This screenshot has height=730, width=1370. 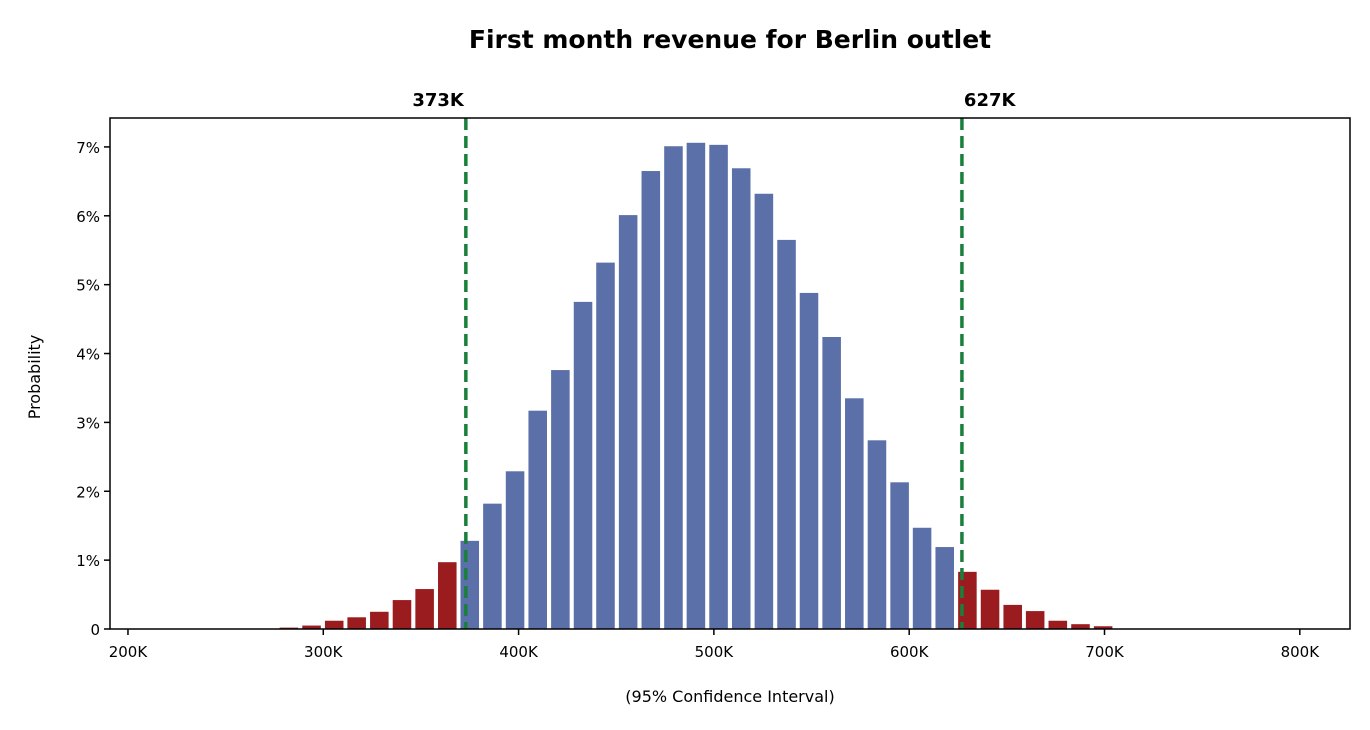 What do you see at coordinates (990, 100) in the screenshot?
I see `ci-upper-label: 627K` at bounding box center [990, 100].